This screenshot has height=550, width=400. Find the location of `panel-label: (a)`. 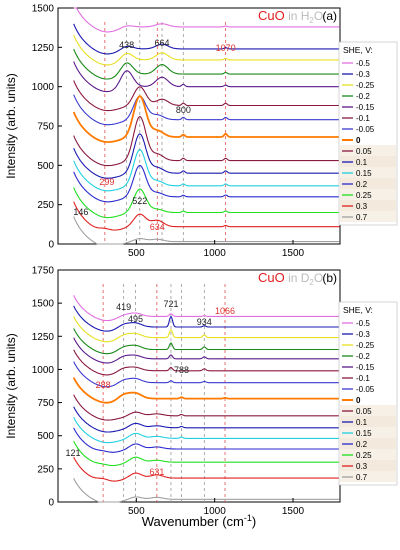

panel-label: (a) is located at coordinates (329, 16).